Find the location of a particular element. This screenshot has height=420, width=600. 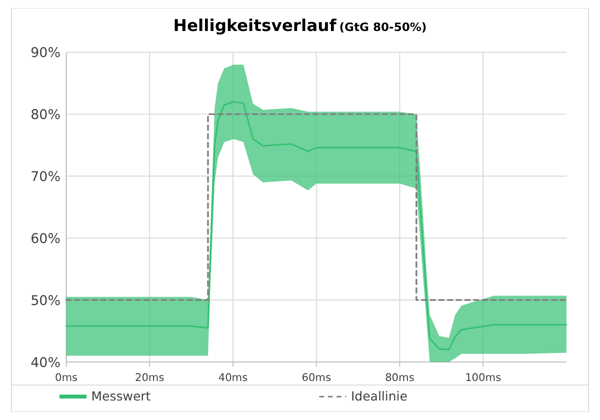

legend-label: Ideallinie is located at coordinates (379, 396).